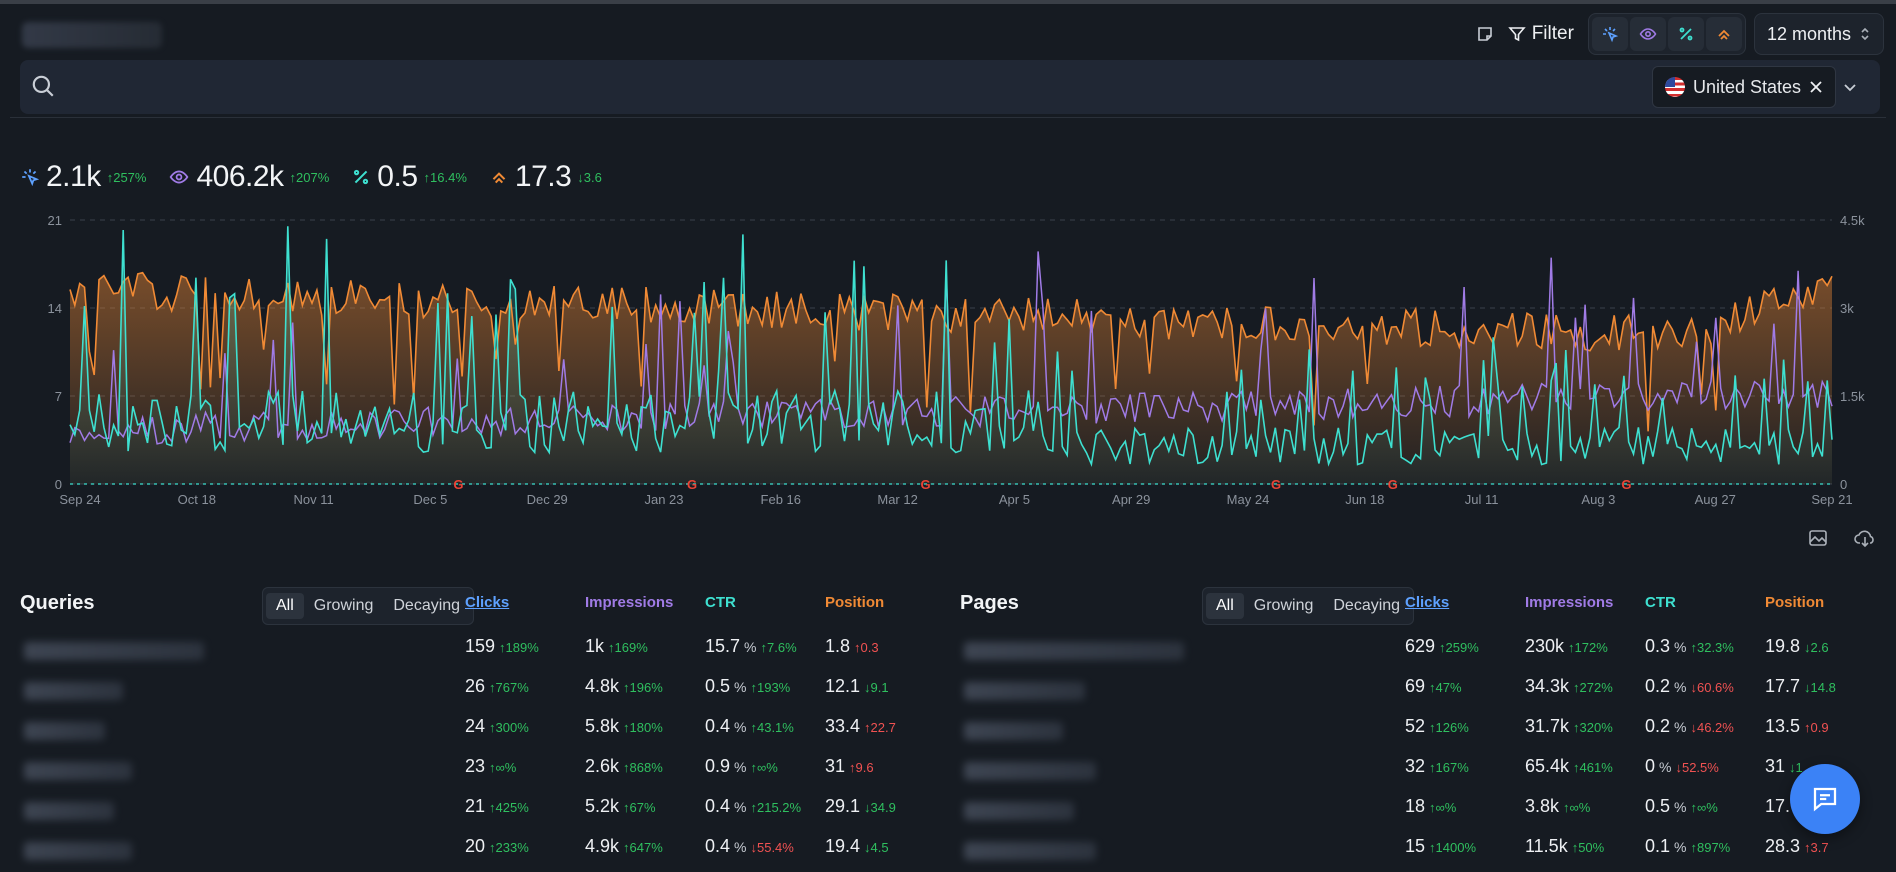  Describe the element at coordinates (475, 686) in the screenshot. I see `cell-value: 26` at that location.